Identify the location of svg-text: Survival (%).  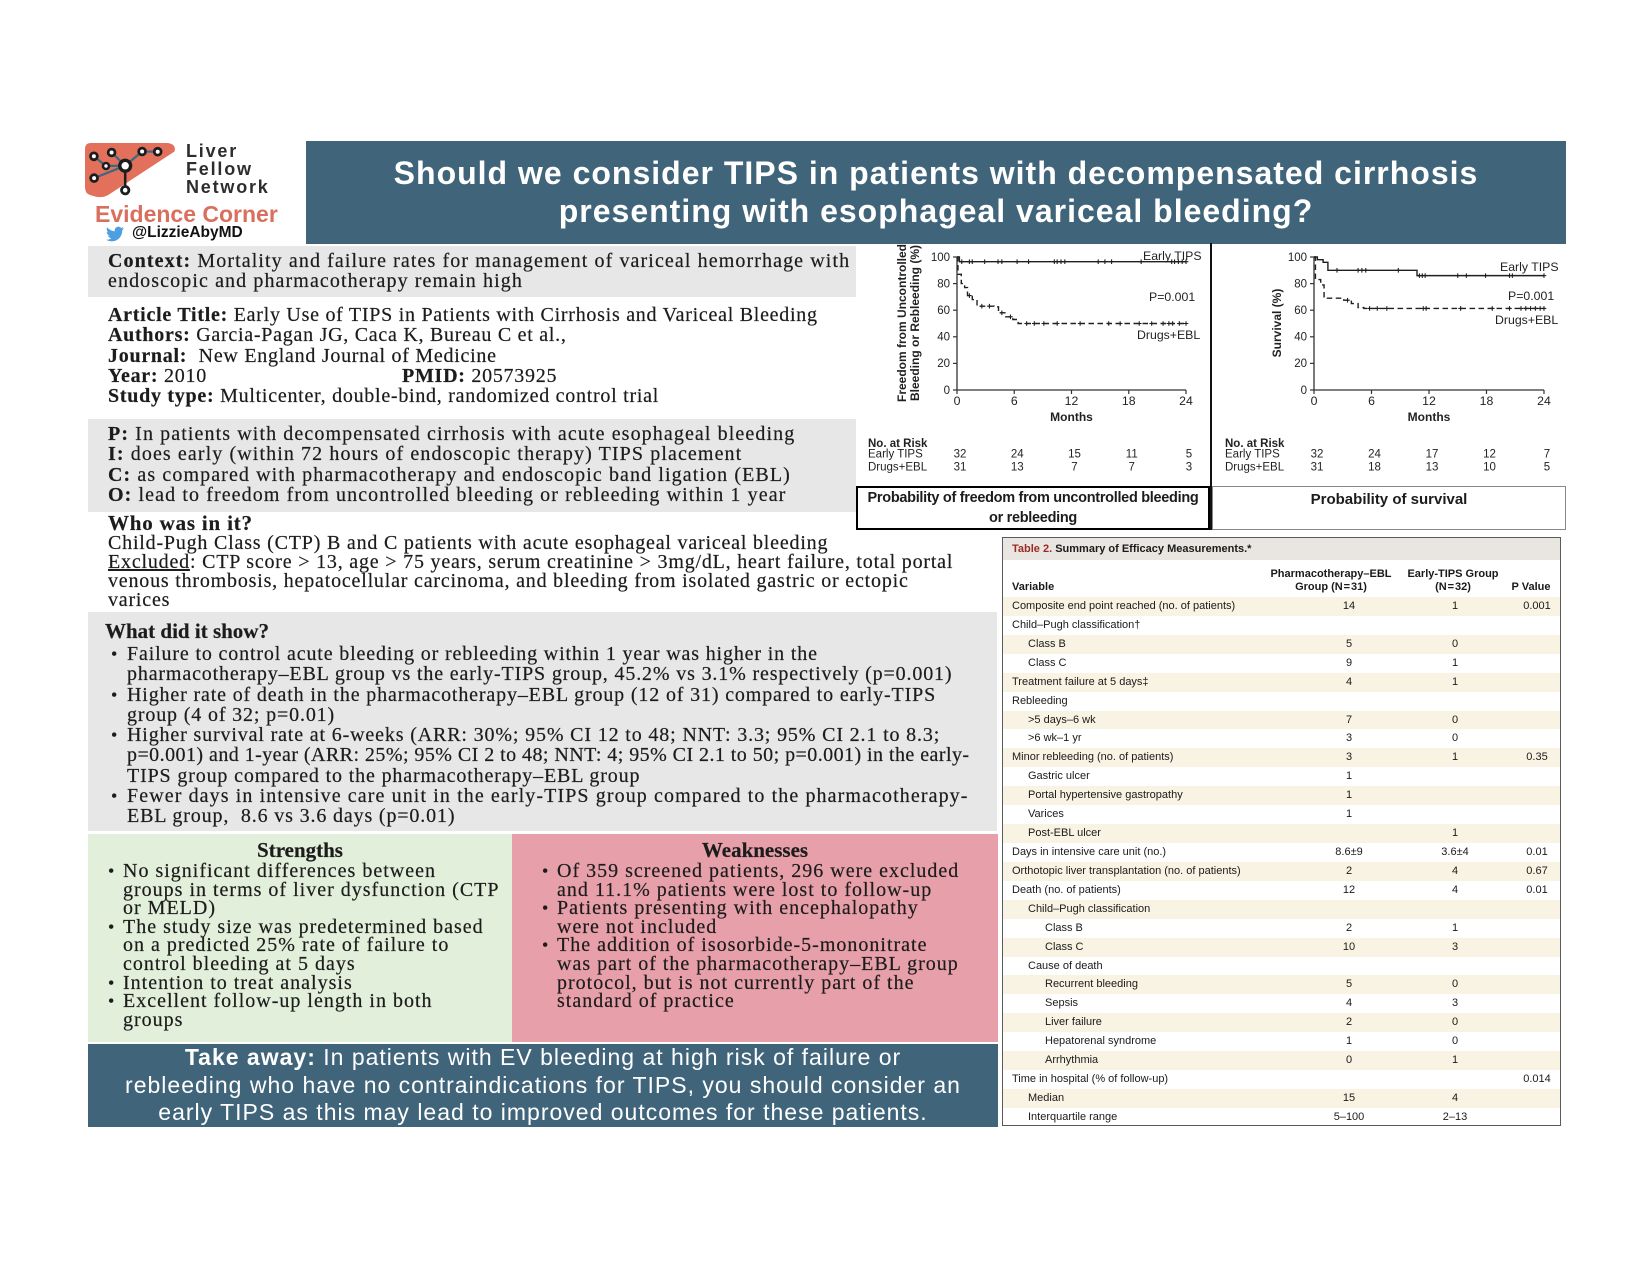
(1277, 323).